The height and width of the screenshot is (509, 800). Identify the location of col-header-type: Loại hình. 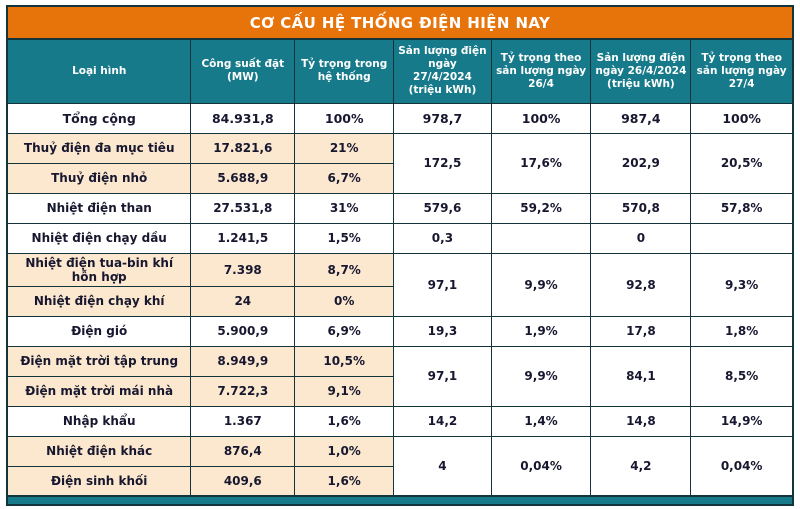
(99, 71).